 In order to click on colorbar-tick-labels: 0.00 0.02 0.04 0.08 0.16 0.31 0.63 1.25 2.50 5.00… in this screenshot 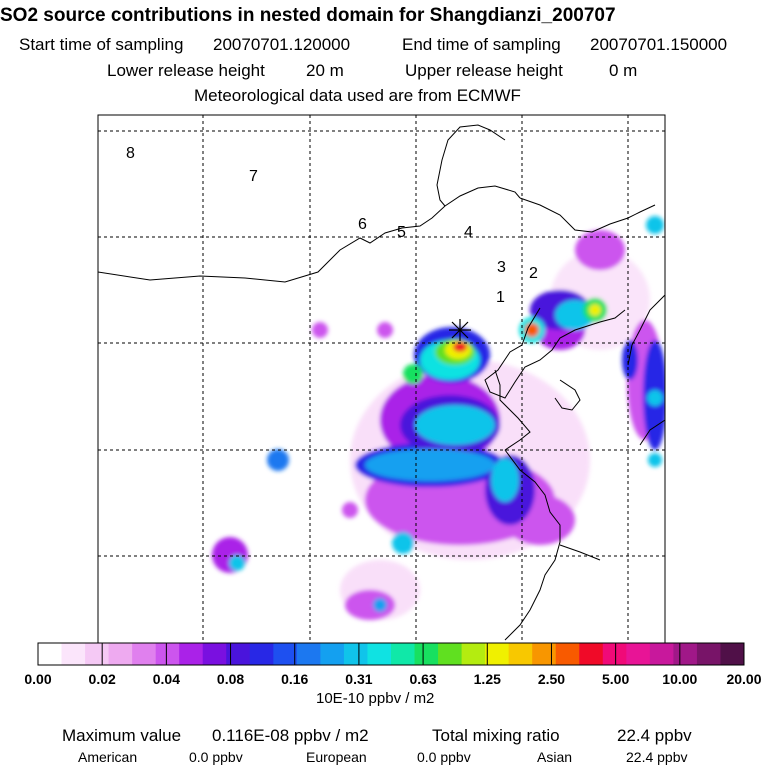, I will do `click(392, 679)`.